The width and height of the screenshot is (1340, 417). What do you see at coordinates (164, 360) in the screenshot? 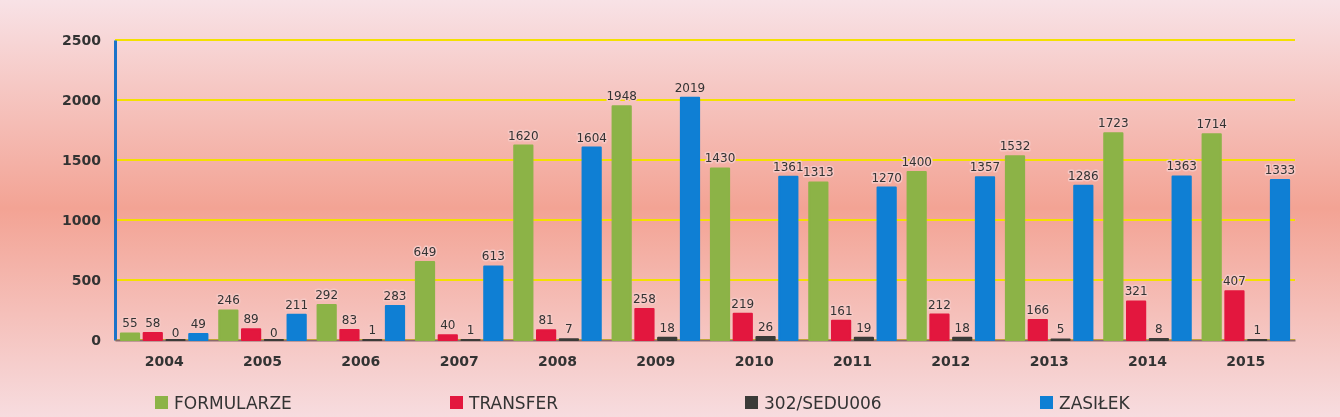
I see `x-tick-label: 2004` at bounding box center [164, 360].